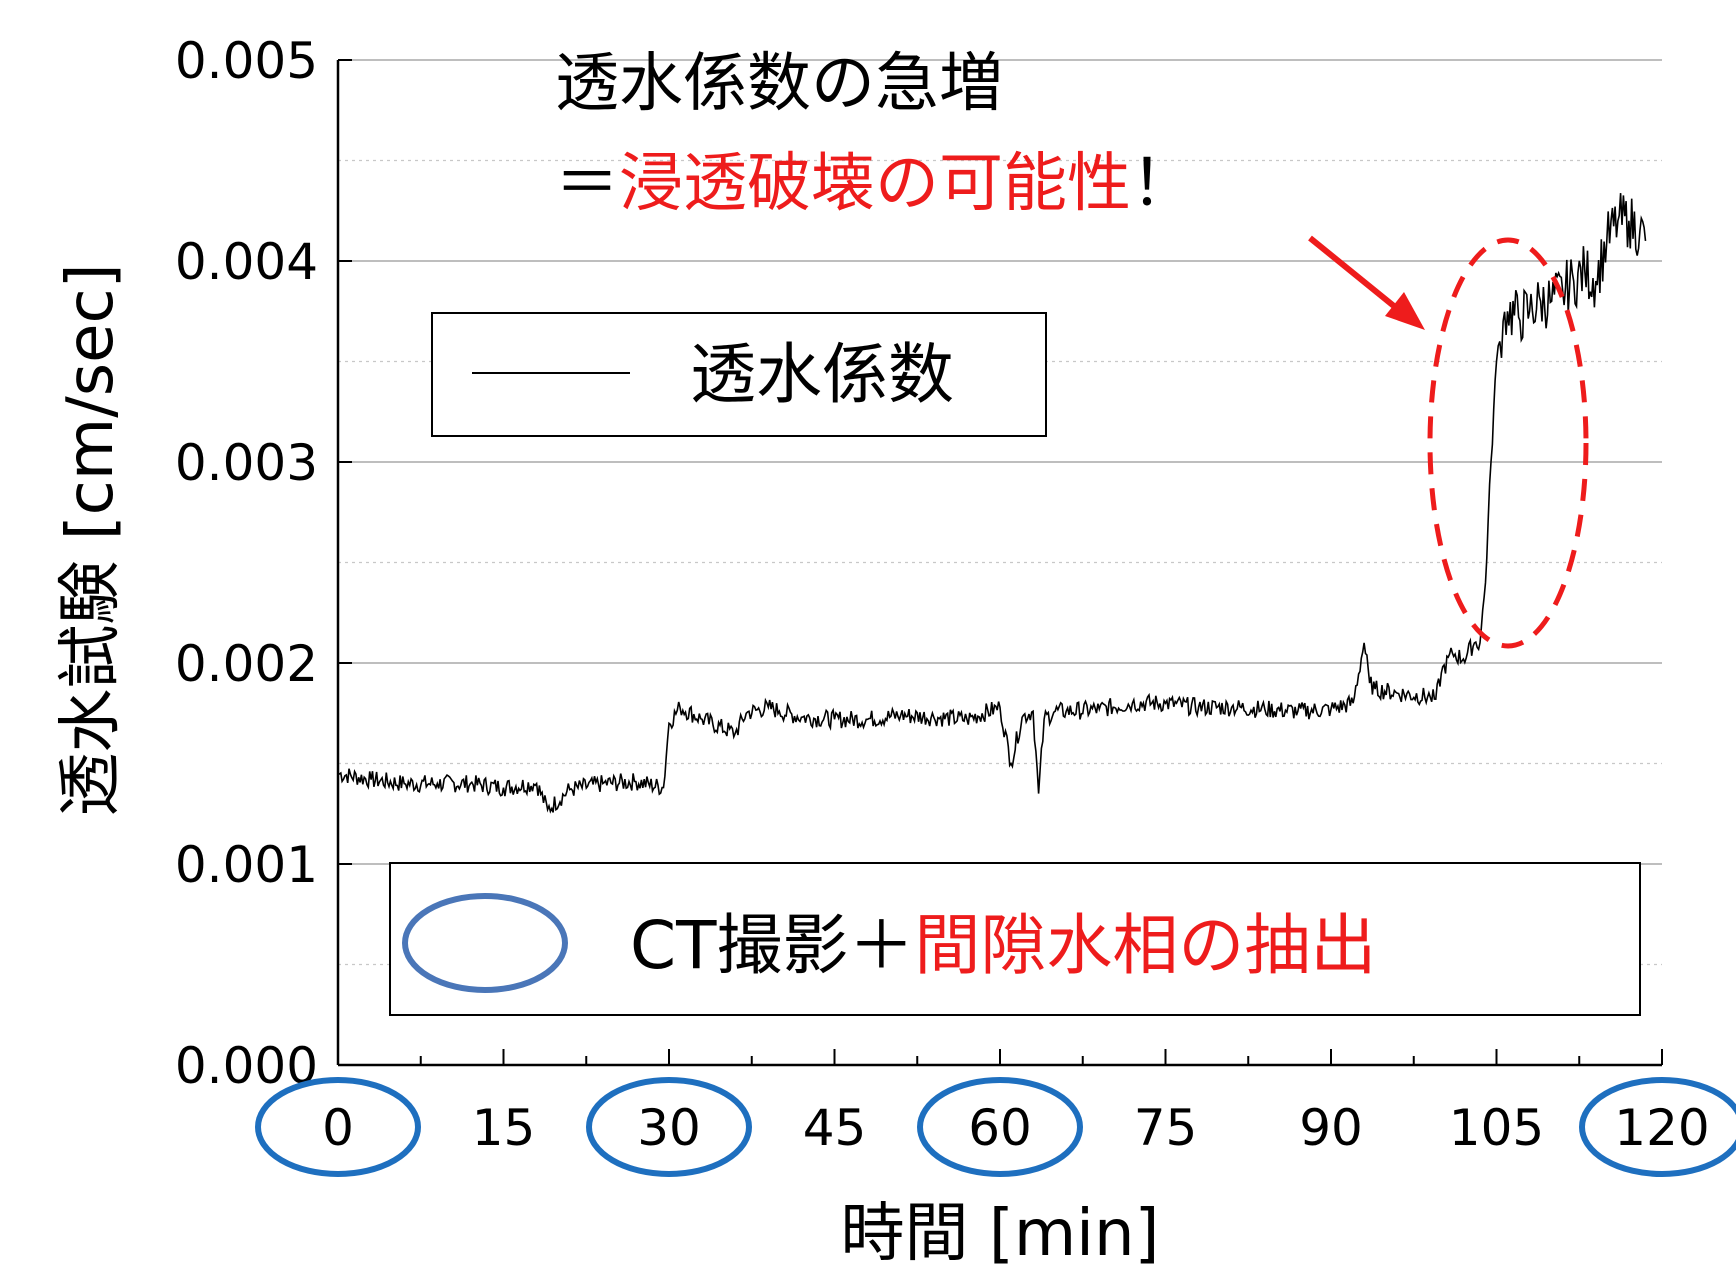 The width and height of the screenshot is (1736, 1267). What do you see at coordinates (246, 865) in the screenshot?
I see `y-tick-label: 0.001` at bounding box center [246, 865].